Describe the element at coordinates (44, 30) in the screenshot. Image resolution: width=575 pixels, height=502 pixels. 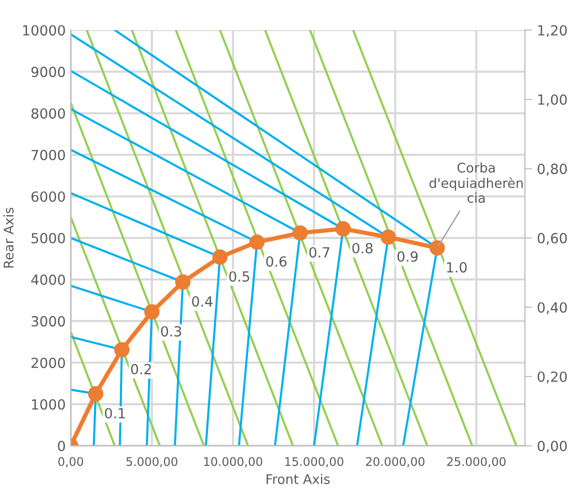
I see `y-tick-label: 10000` at that location.